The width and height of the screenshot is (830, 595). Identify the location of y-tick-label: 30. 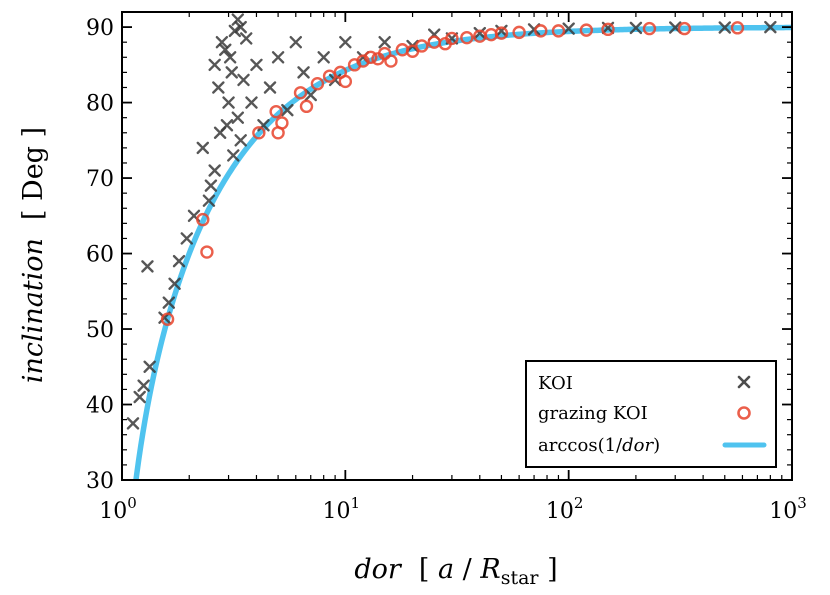
(100, 481).